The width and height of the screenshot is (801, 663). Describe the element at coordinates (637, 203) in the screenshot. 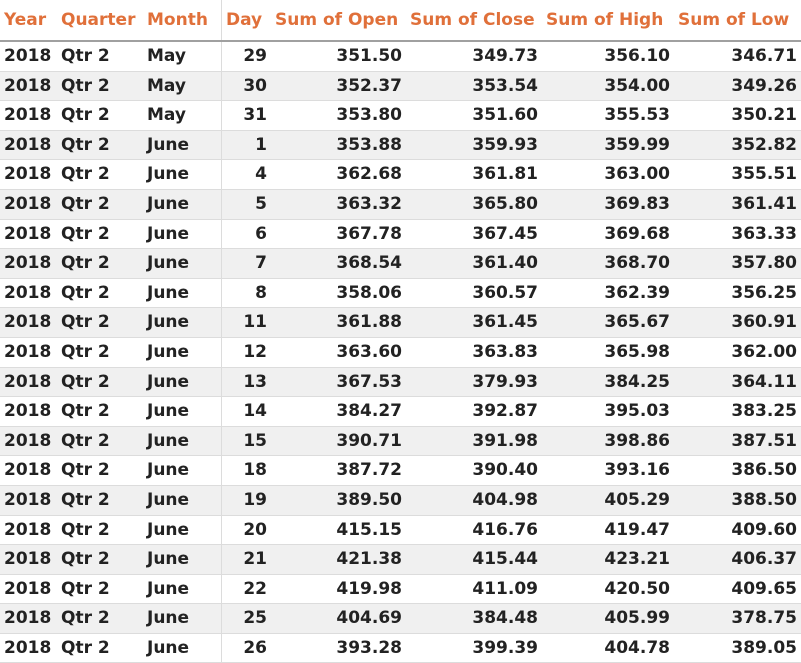

I see `cell-high: 369.83` at that location.